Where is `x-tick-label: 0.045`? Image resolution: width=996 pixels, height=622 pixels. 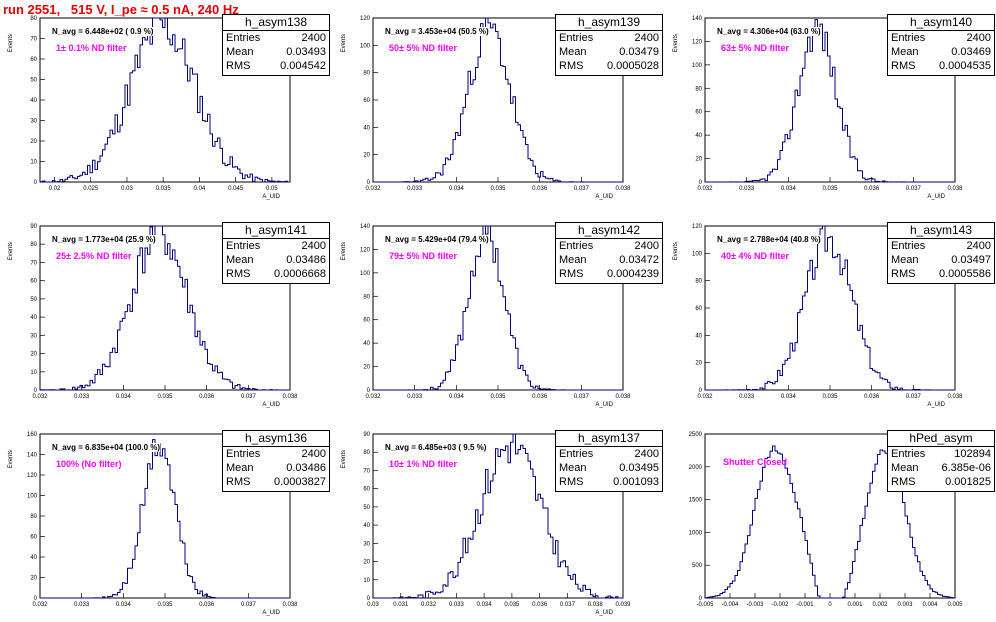 x-tick-label: 0.045 is located at coordinates (236, 189).